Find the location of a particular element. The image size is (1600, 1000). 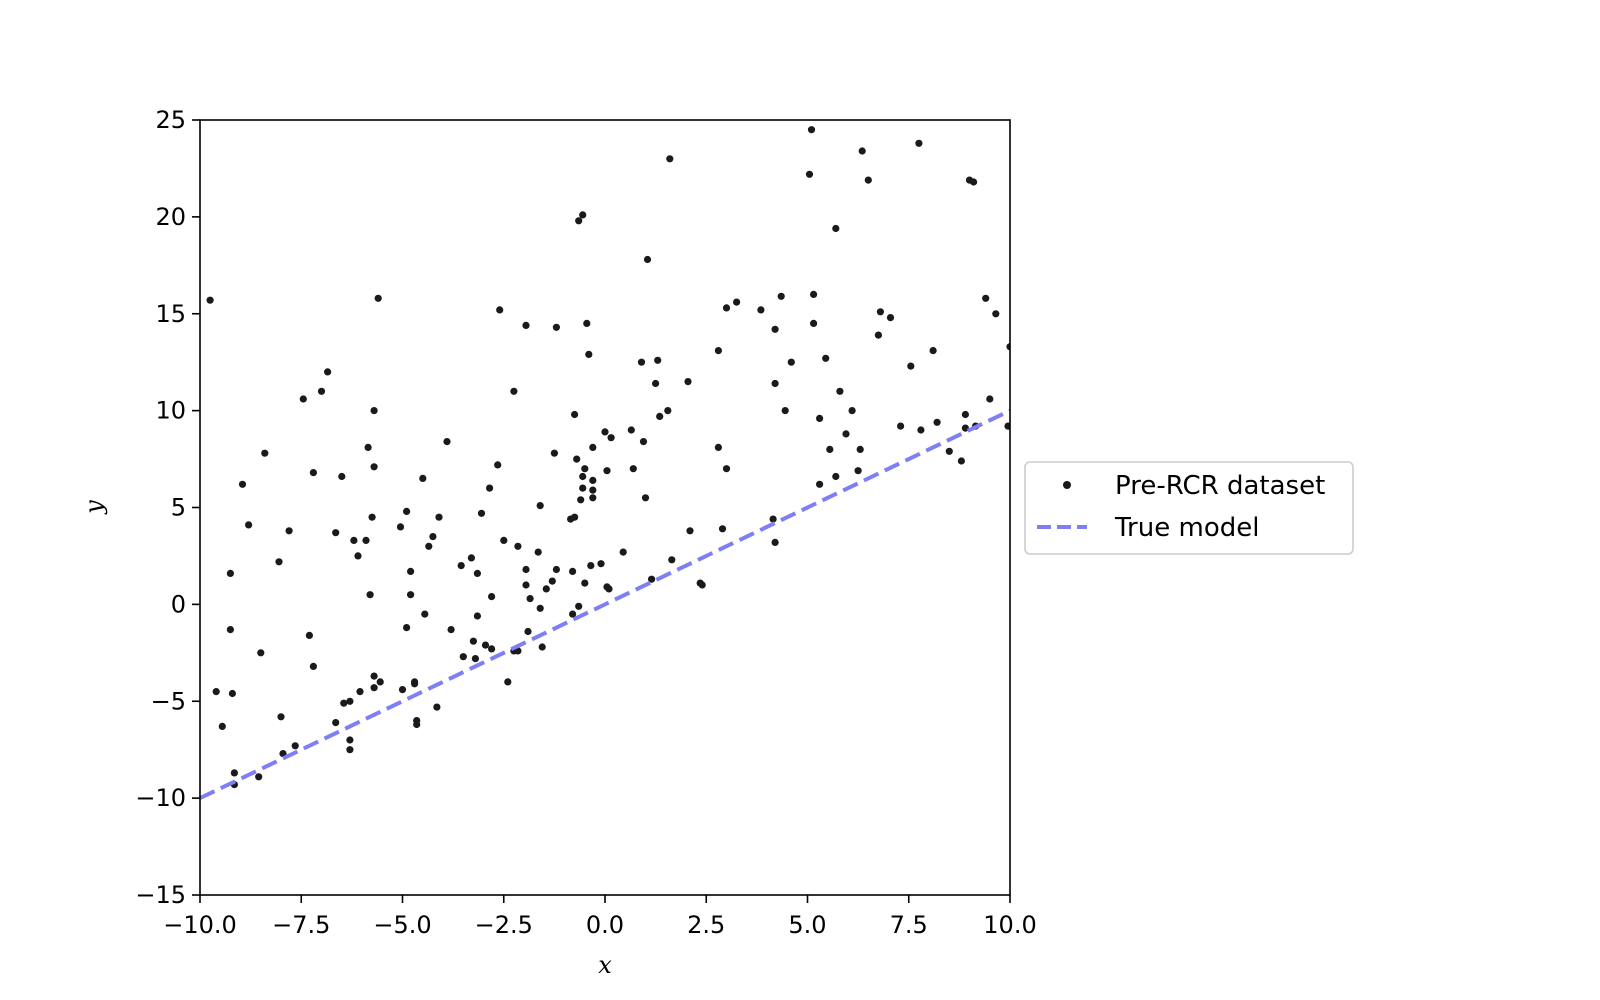

y-tick-label: 10 is located at coordinates (170, 411).